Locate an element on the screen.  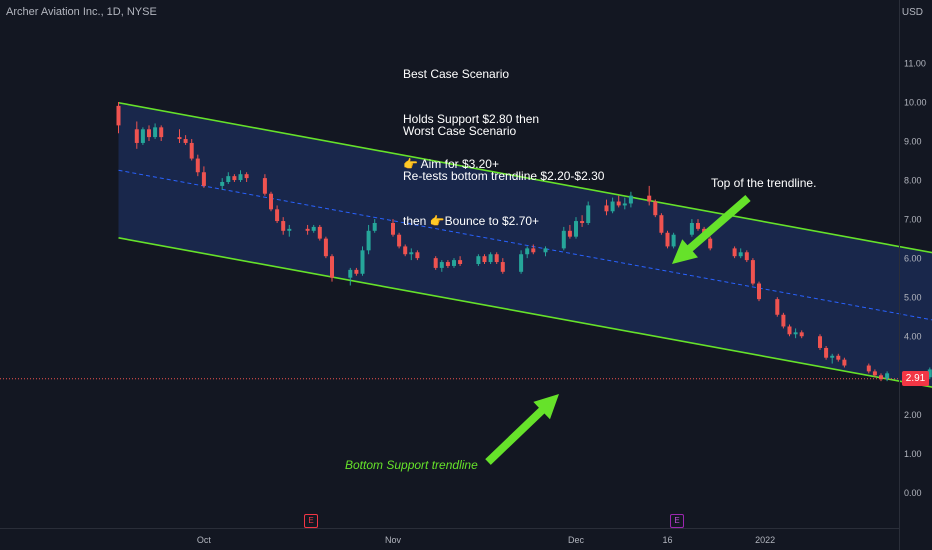
y-tick-label: 2.00 is located at coordinates (913, 415).